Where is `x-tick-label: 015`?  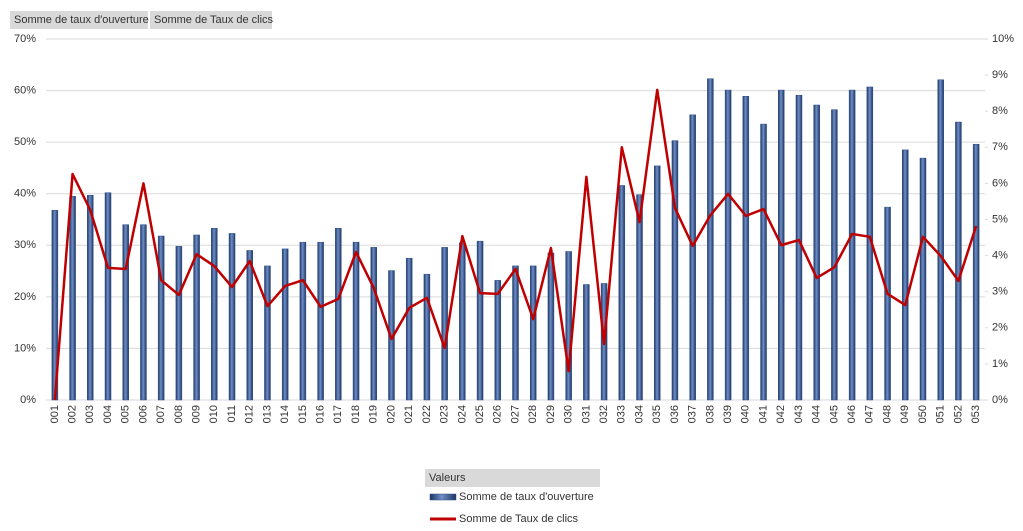
x-tick-label: 015 is located at coordinates (303, 414).